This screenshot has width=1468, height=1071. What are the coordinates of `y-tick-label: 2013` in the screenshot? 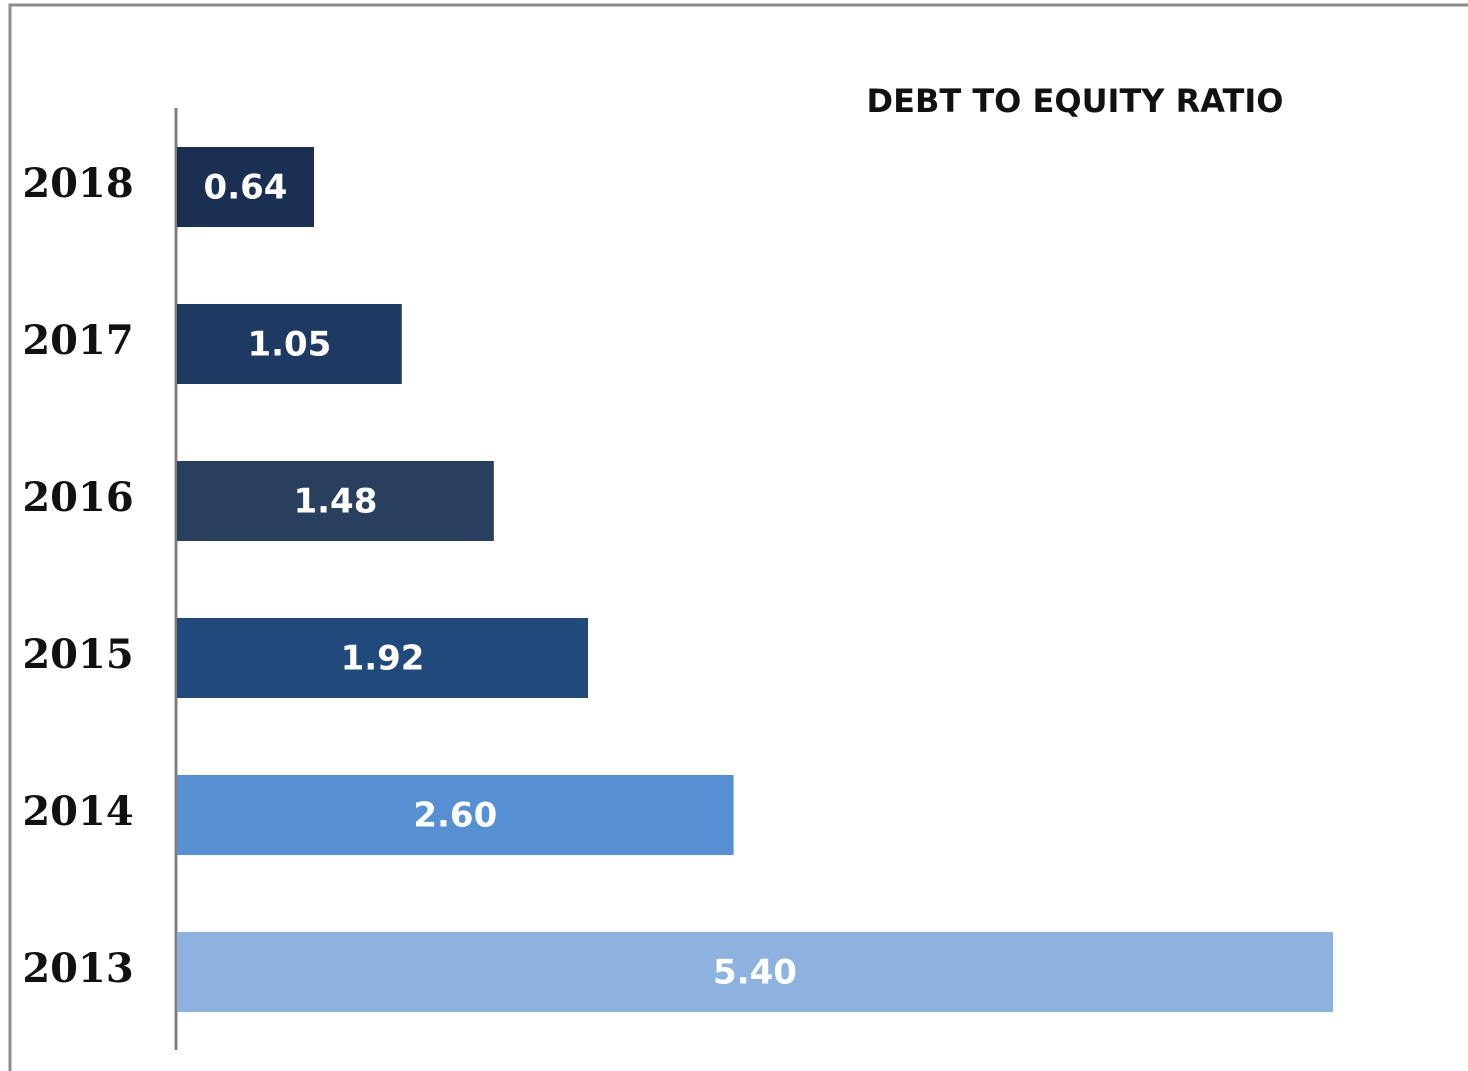 It's located at (77, 968).